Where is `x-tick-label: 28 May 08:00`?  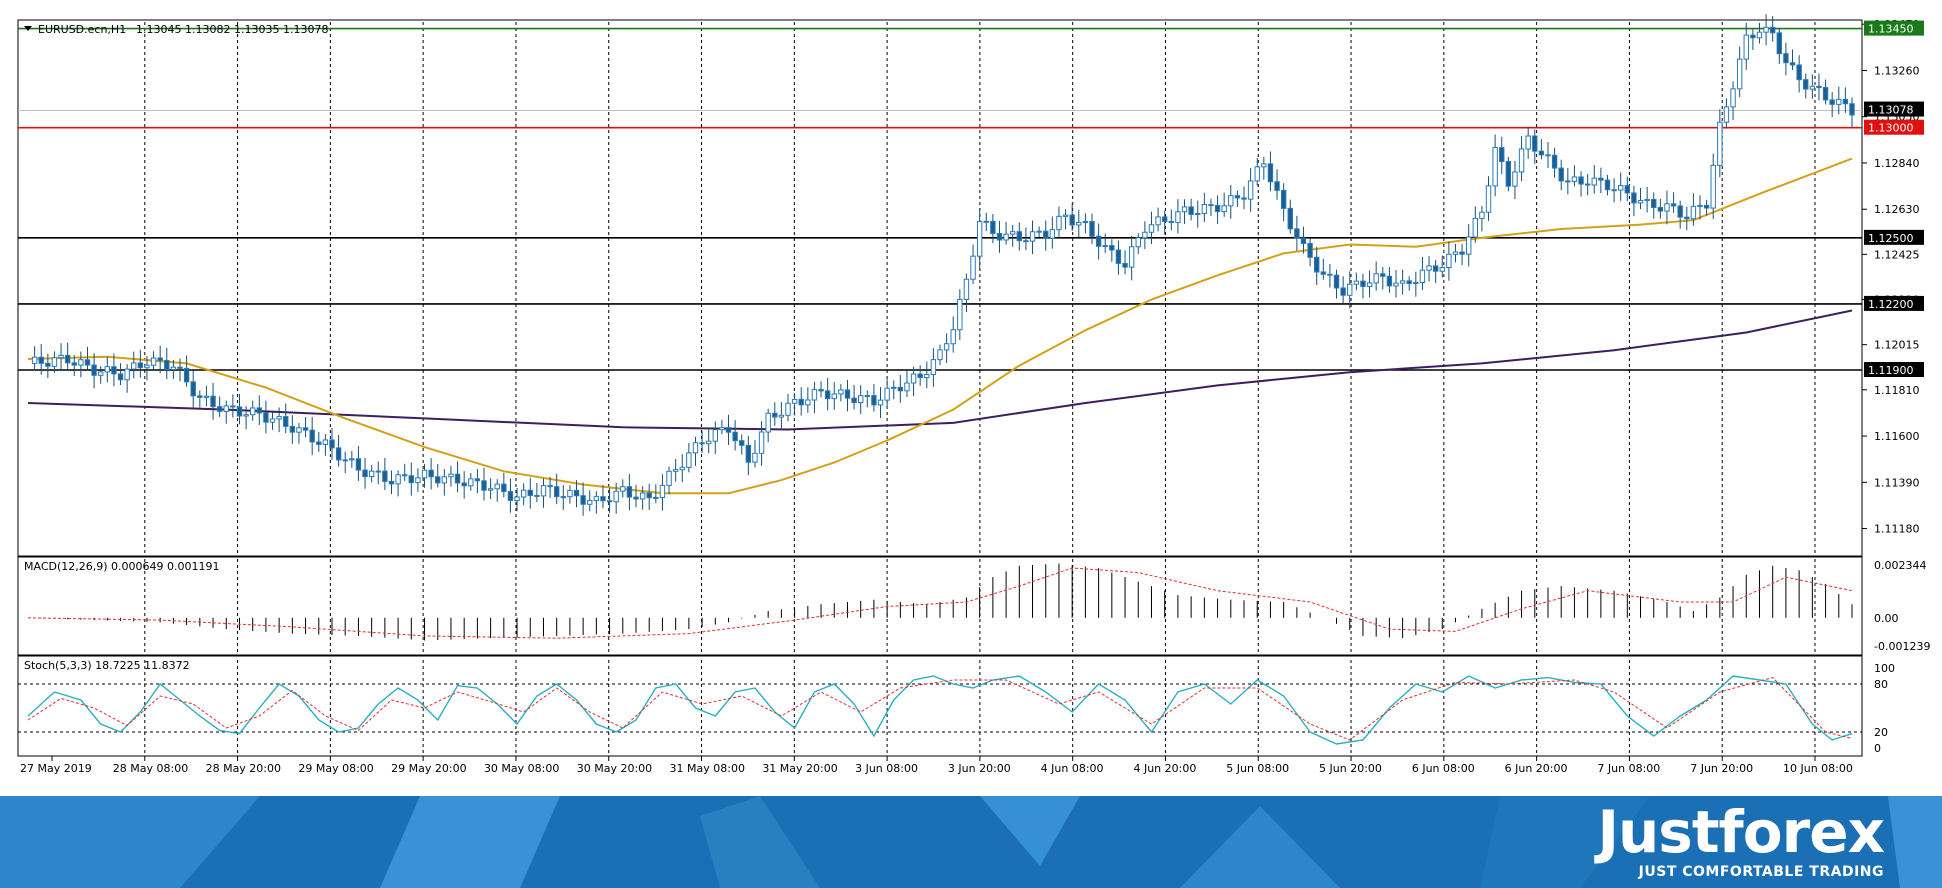 x-tick-label: 28 May 08:00 is located at coordinates (150, 768).